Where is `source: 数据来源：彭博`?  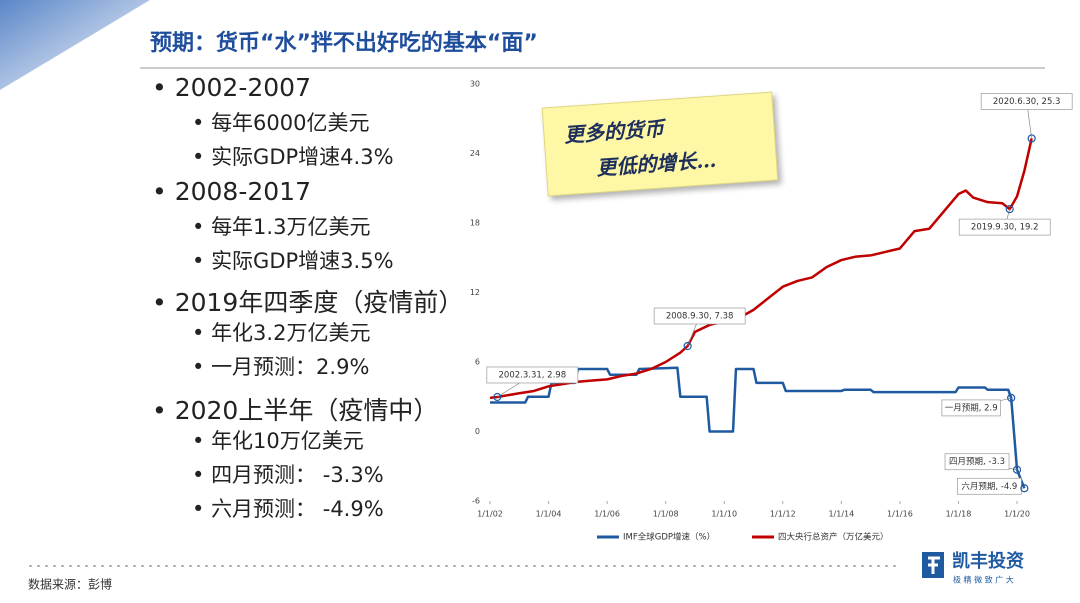
source: 数据来源：彭博 is located at coordinates (70, 584).